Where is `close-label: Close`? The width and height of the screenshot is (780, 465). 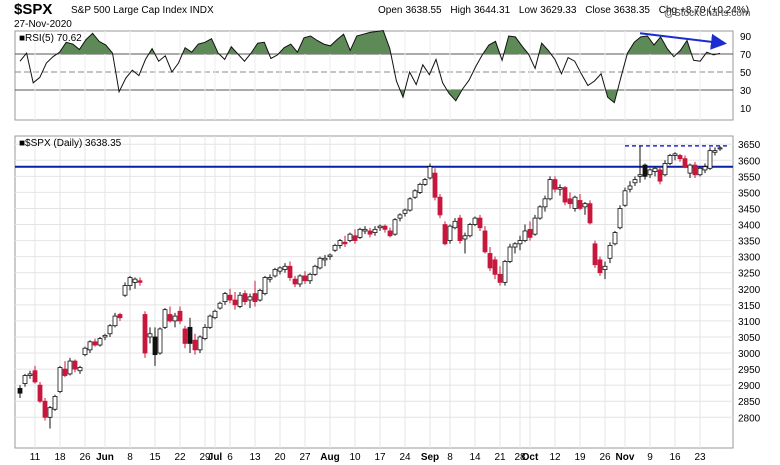
close-label: Close is located at coordinates (598, 10).